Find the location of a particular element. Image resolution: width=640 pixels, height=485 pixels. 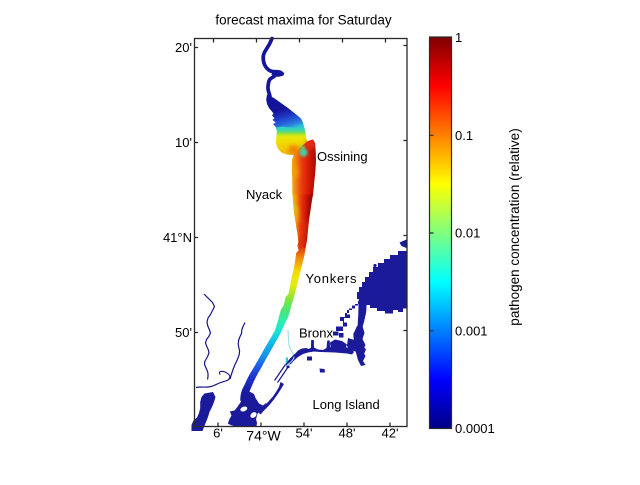

svg-text: 0.001 is located at coordinates (471, 331).